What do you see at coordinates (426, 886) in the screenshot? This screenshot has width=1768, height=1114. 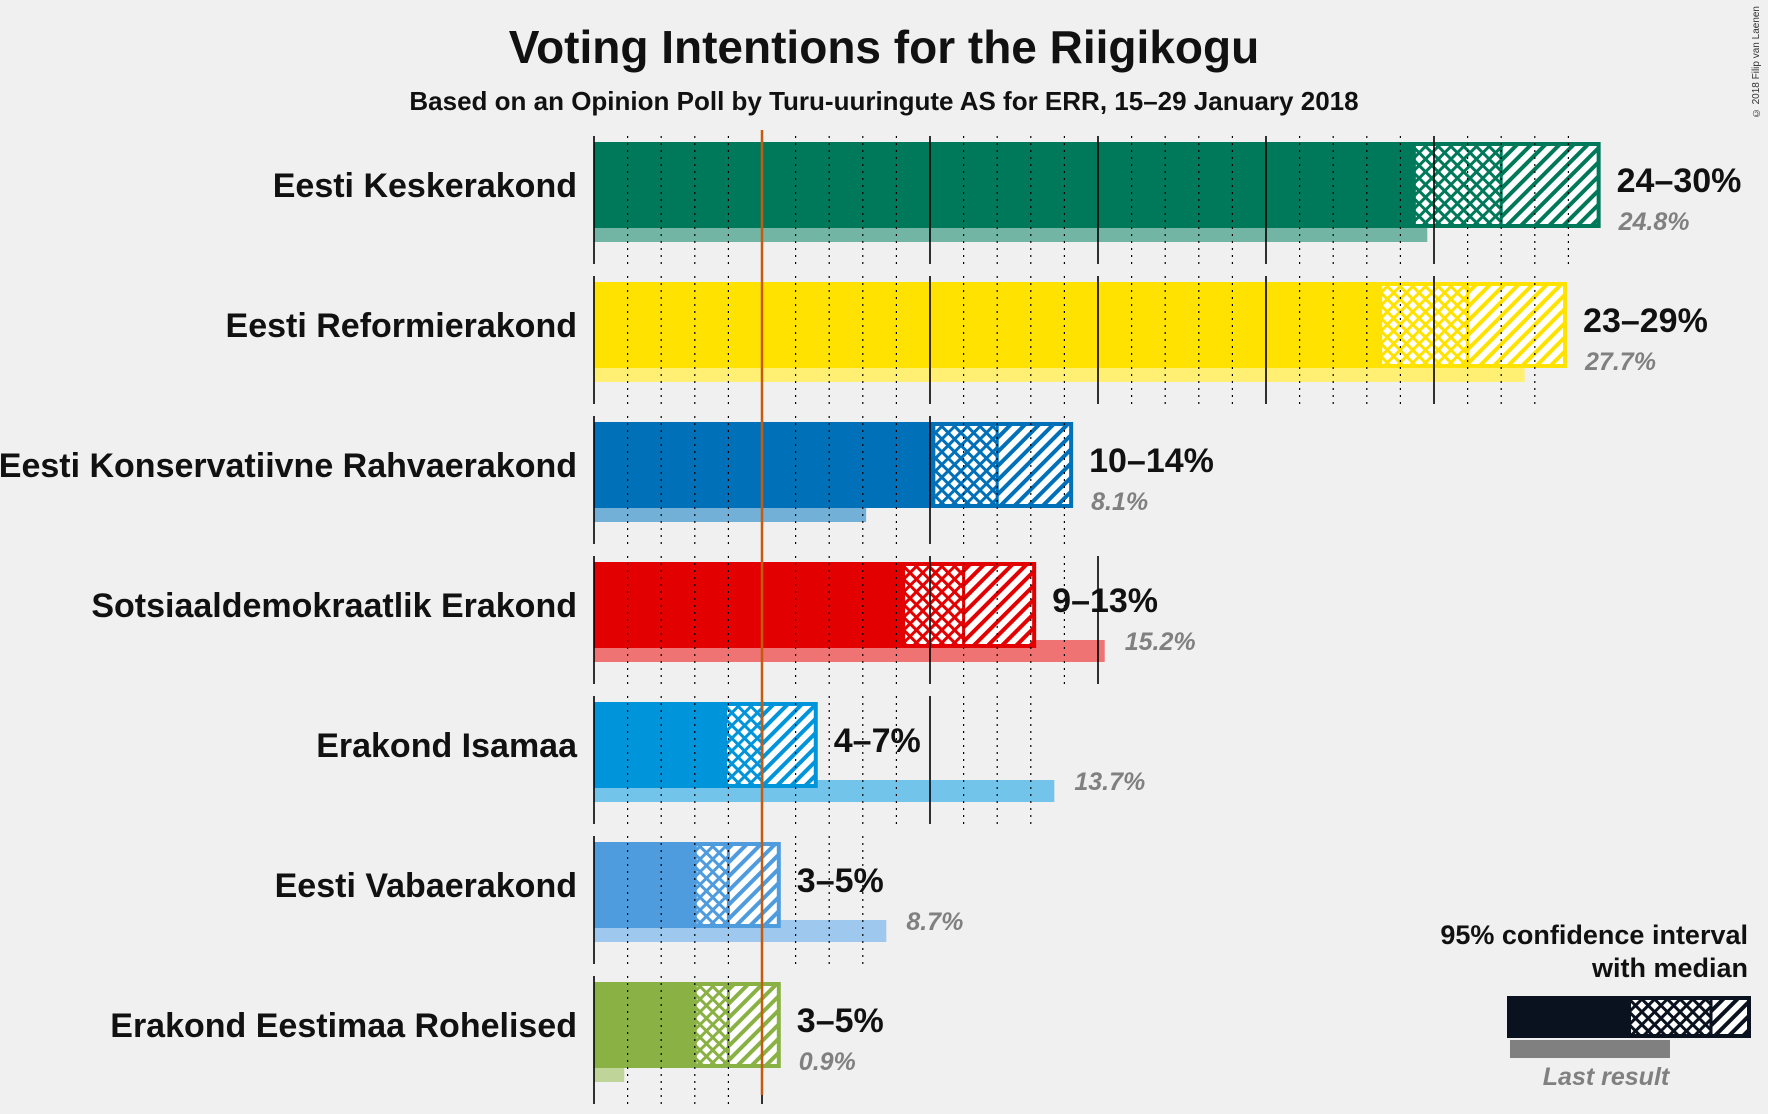 I see `party-label: Eesti Vabaerakond` at bounding box center [426, 886].